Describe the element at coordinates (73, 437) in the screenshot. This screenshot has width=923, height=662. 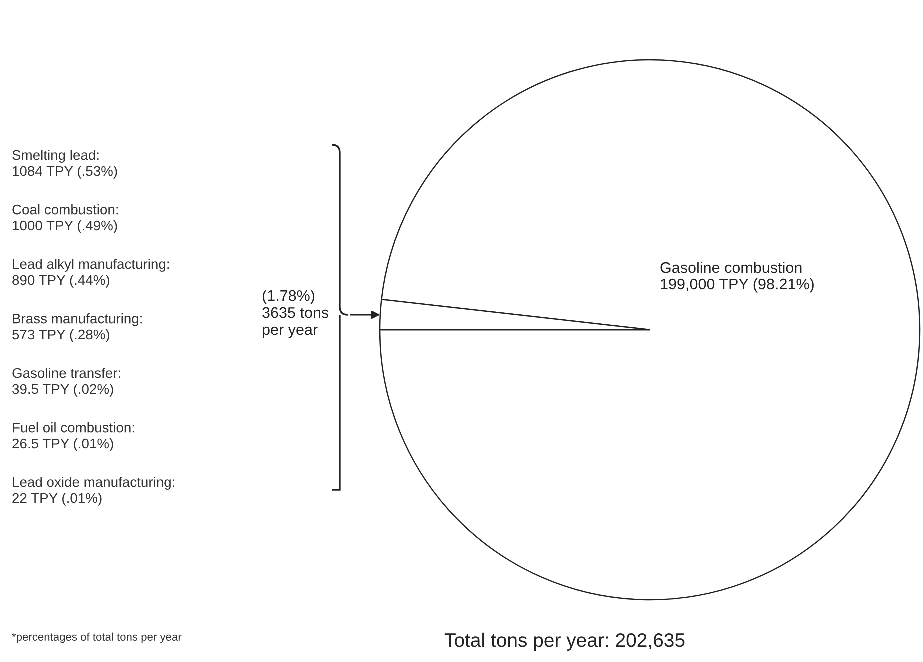
I see `text: Fuel oil combustion: 26.5 TPY (.01%)` at that location.